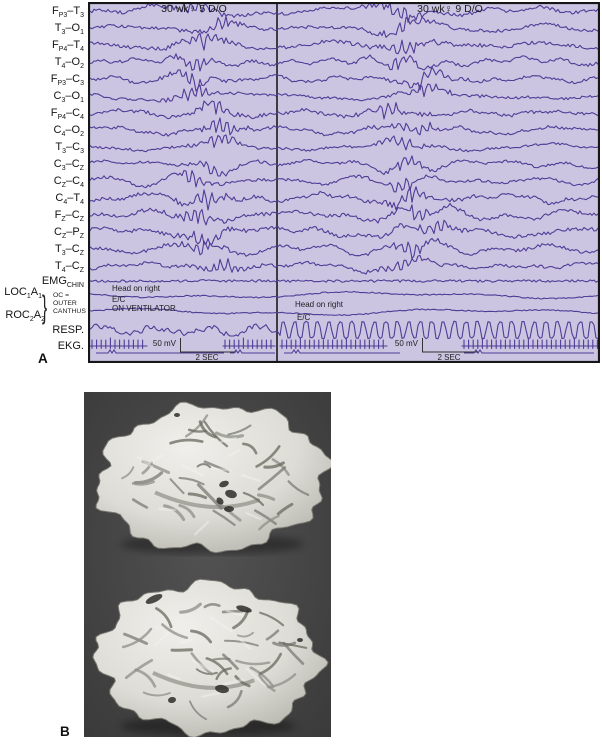  What do you see at coordinates (344, 281) in the screenshot?
I see `trace-emg-chin` at bounding box center [344, 281].